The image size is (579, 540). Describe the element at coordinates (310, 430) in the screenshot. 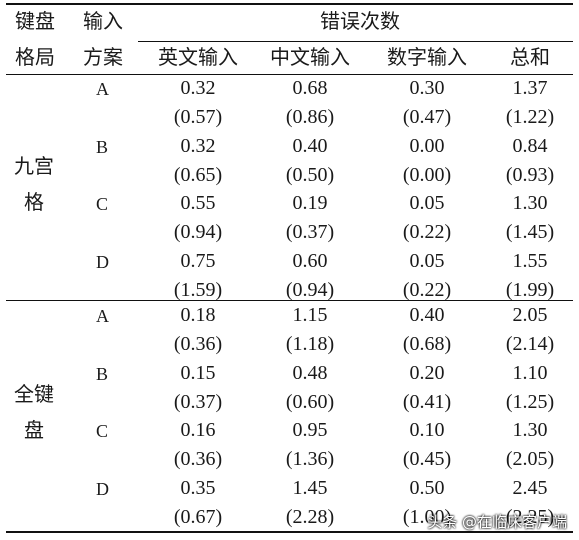

I see `value-chinese: 0.95` at that location.